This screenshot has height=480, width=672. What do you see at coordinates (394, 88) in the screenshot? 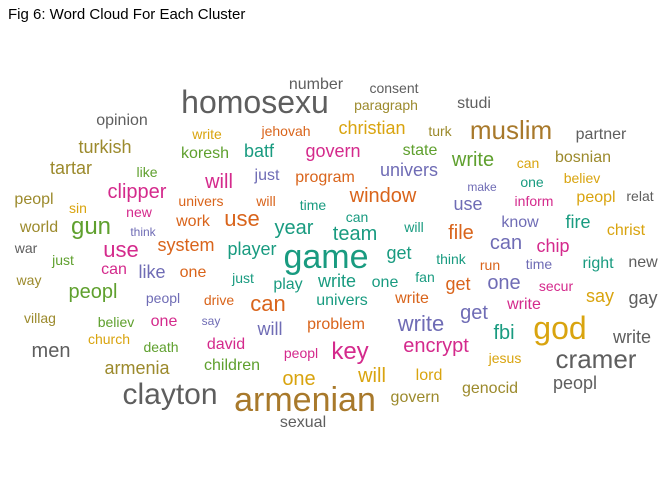
I see `word-consent: consent` at bounding box center [394, 88].